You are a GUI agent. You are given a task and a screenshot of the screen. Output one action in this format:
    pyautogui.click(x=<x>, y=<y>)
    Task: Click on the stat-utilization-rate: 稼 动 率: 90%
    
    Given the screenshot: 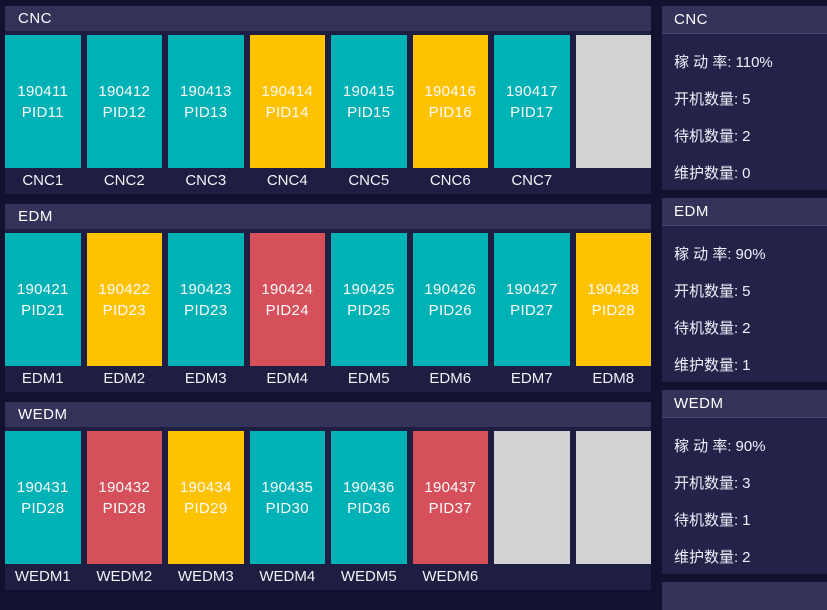 What is the action you would take?
    pyautogui.click(x=744, y=446)
    